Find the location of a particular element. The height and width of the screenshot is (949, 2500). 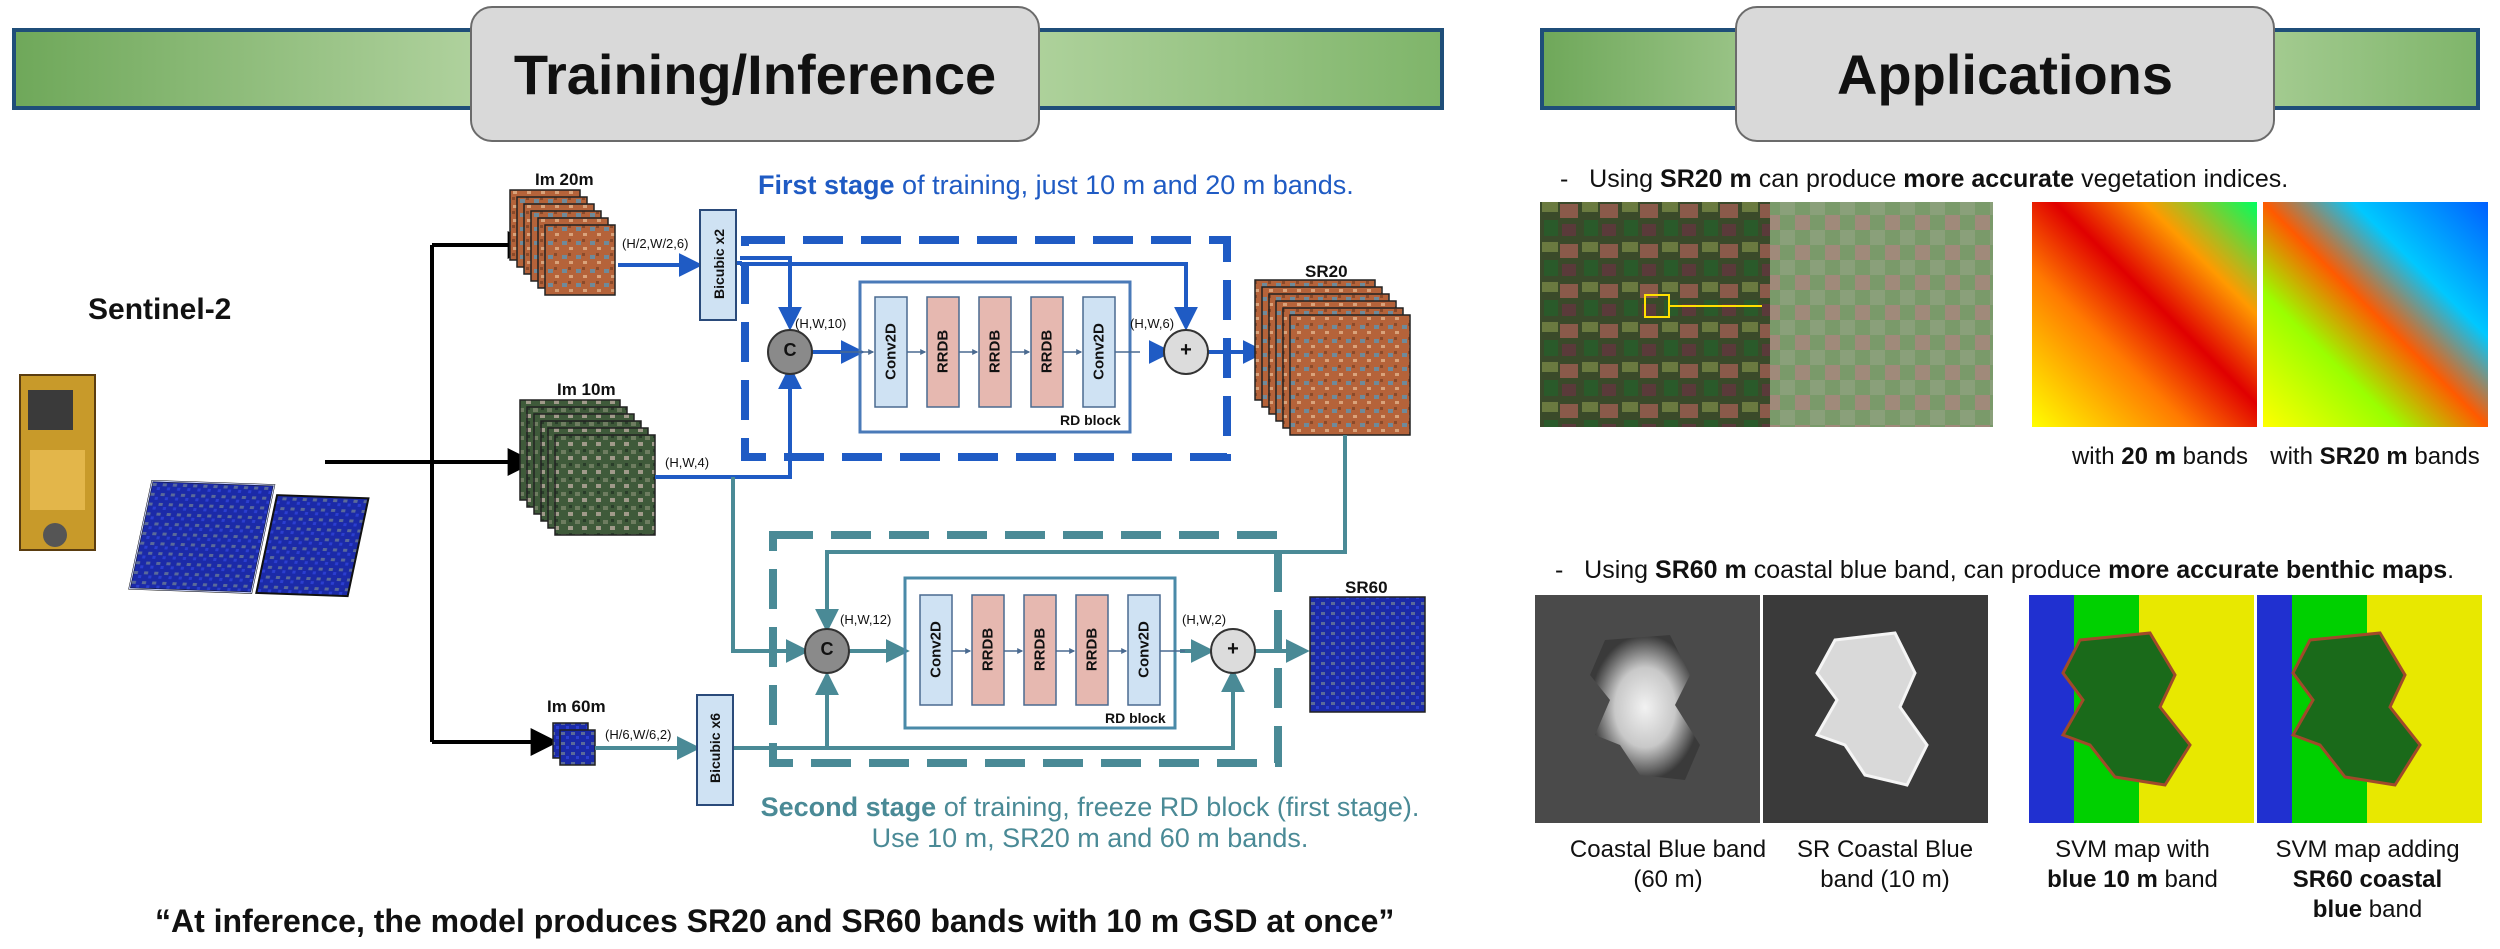

stage2-concat-dim: (H,W,12) is located at coordinates (866, 619).